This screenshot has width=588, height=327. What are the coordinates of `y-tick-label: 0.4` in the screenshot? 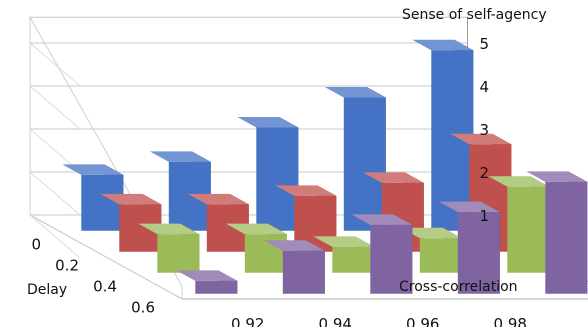 It's located at (105, 287).